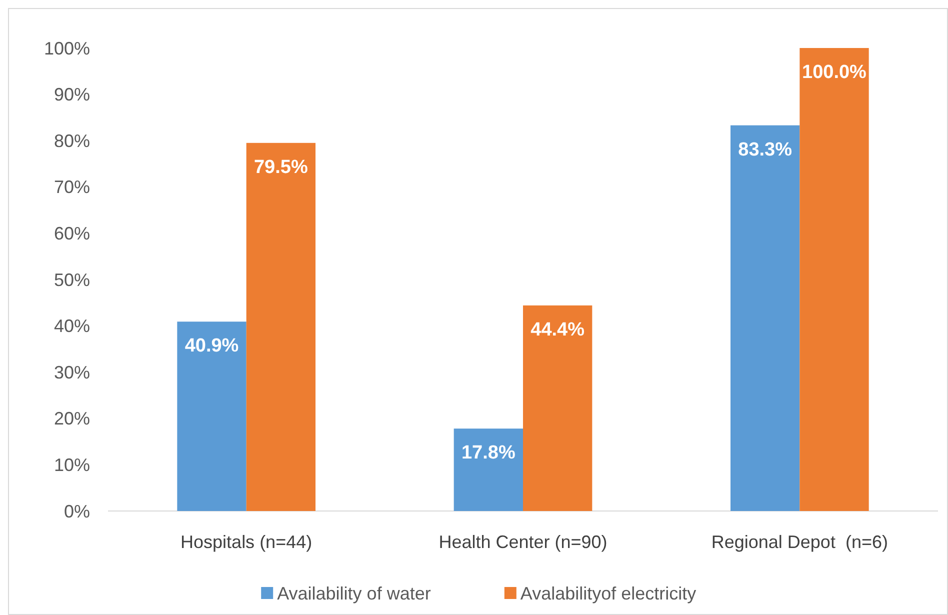 The height and width of the screenshot is (615, 948). I want to click on y-tick-label: 30%, so click(72, 372).